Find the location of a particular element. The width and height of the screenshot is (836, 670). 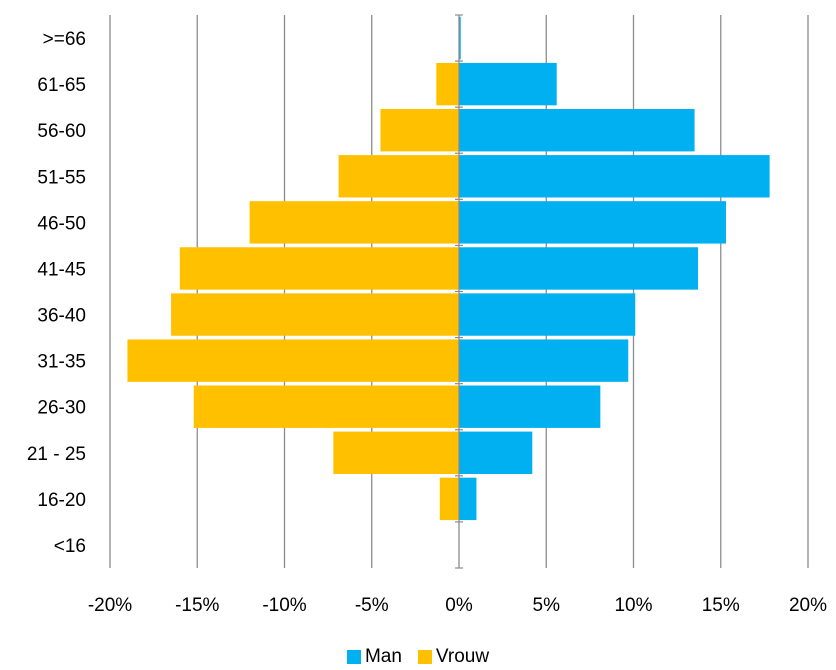

legend-item-man: Man is located at coordinates (374, 657).